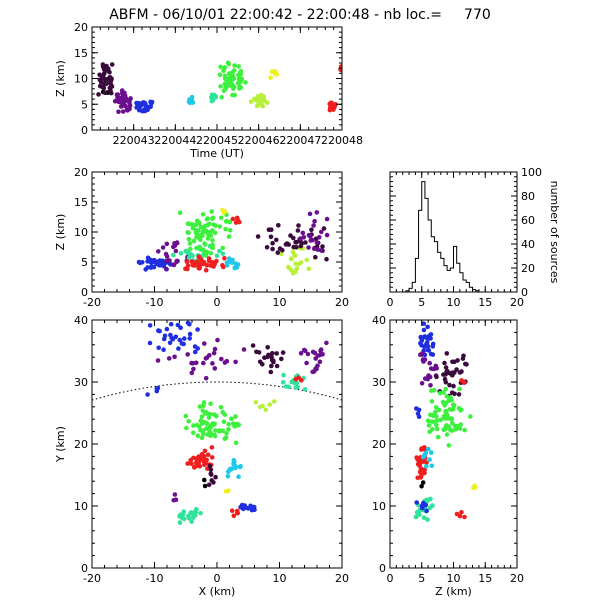 The image size is (600, 600). Describe the element at coordinates (81, 506) in the screenshot. I see `x-y-ytick-label: 10` at that location.